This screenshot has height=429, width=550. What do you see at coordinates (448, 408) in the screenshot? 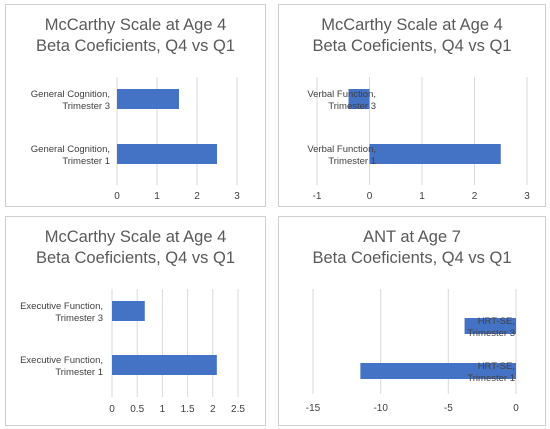
I see `x-tick-label: -5` at bounding box center [448, 408].